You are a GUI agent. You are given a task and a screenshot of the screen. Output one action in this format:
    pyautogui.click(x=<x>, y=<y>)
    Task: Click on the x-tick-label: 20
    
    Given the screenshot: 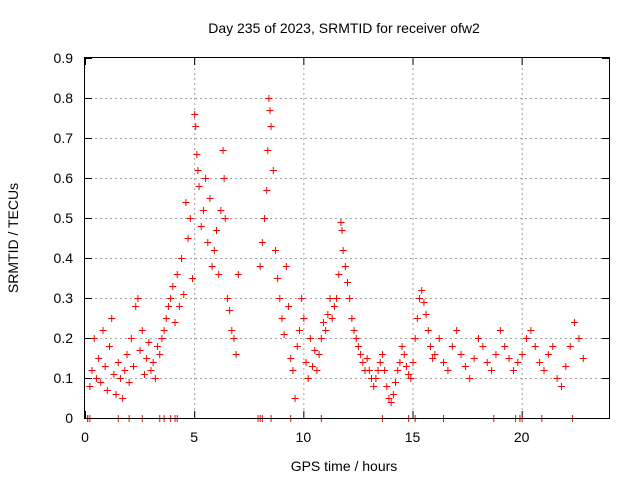 What is the action you would take?
    pyautogui.click(x=522, y=437)
    